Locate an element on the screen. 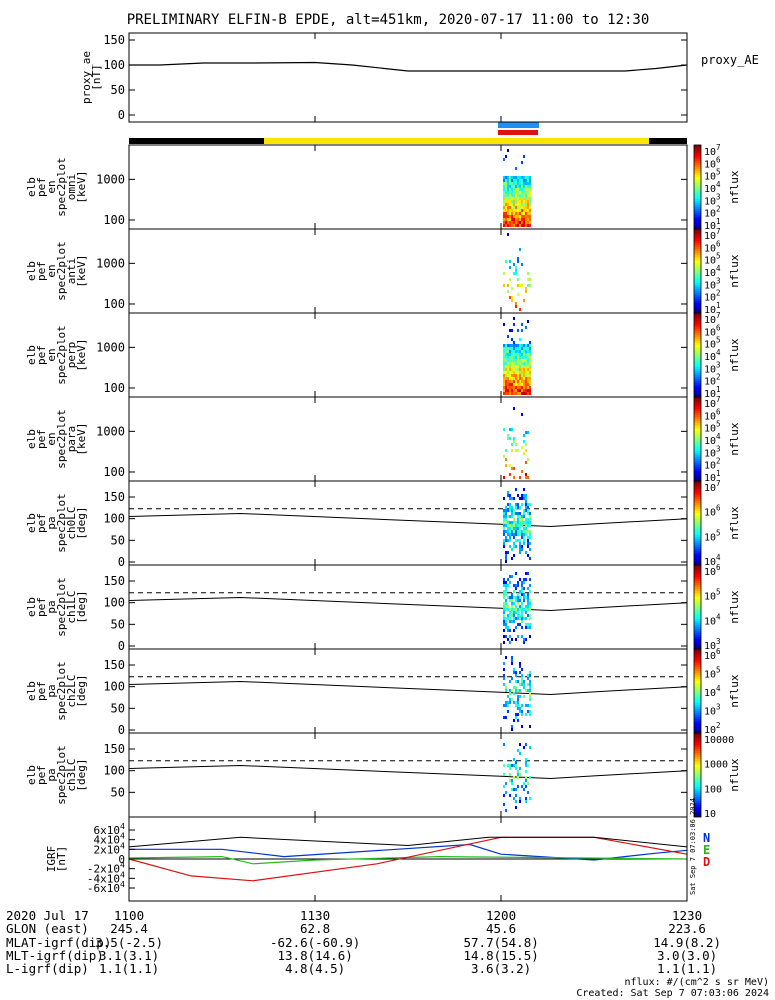 The image size is (775, 1000). colorbar-tick-label: 105 is located at coordinates (712, 535).